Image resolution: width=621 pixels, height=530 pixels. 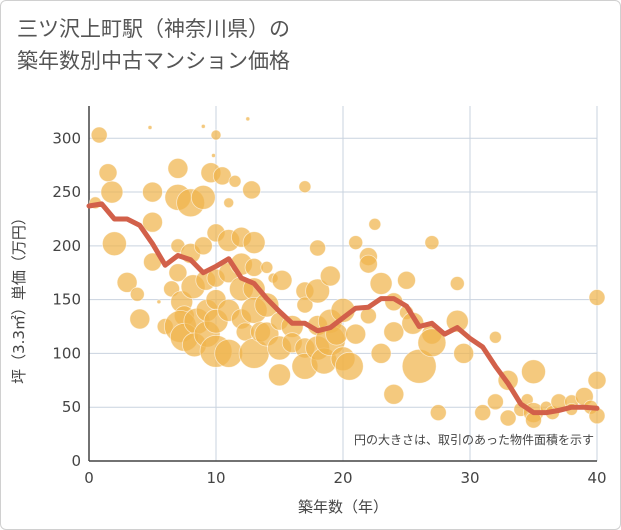 I want to click on y-axis-title: 坪（3.3㎡）単価（万円）, so click(x=19, y=297).